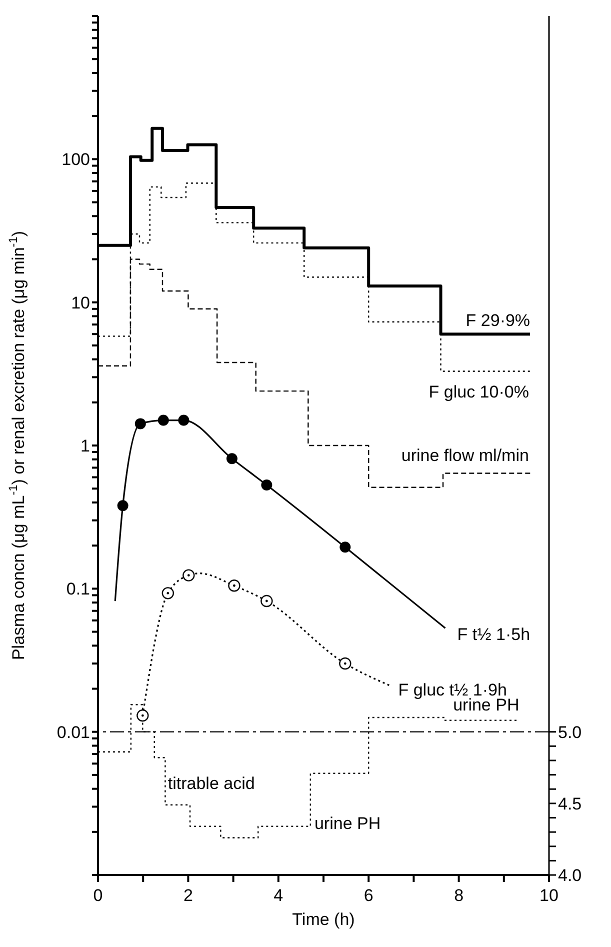  I want to click on annotation: titrable acid, so click(211, 784).